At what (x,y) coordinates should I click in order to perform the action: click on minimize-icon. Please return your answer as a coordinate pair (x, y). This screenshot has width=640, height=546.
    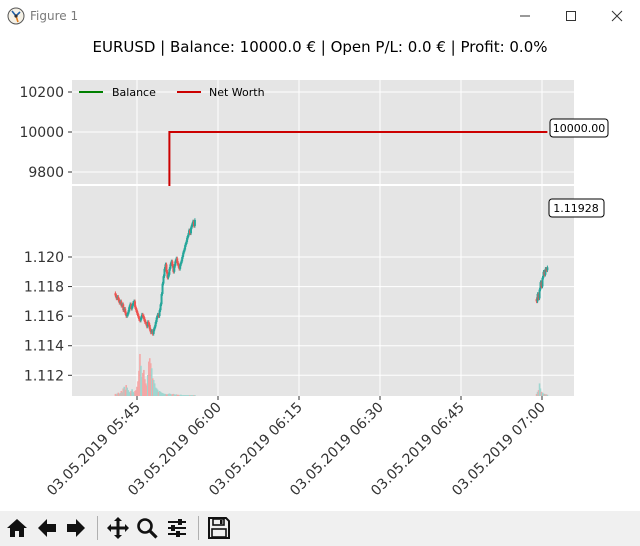
    Looking at the image, I should click on (525, 16).